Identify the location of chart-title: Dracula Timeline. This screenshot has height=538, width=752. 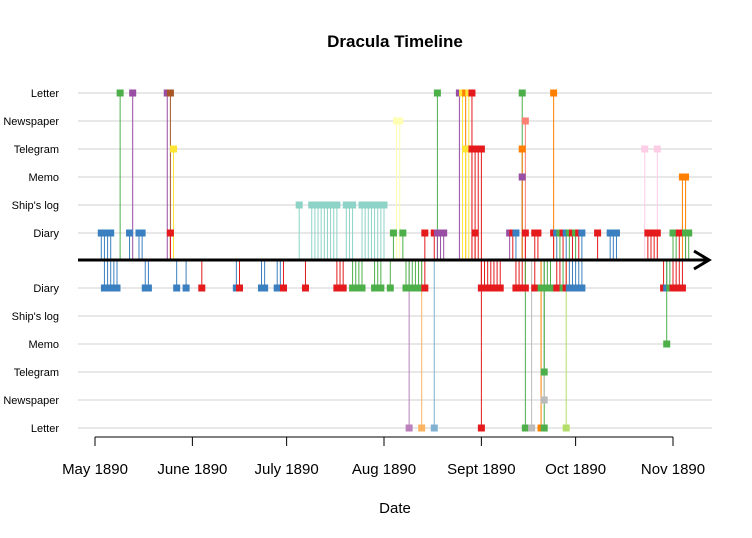
(395, 41).